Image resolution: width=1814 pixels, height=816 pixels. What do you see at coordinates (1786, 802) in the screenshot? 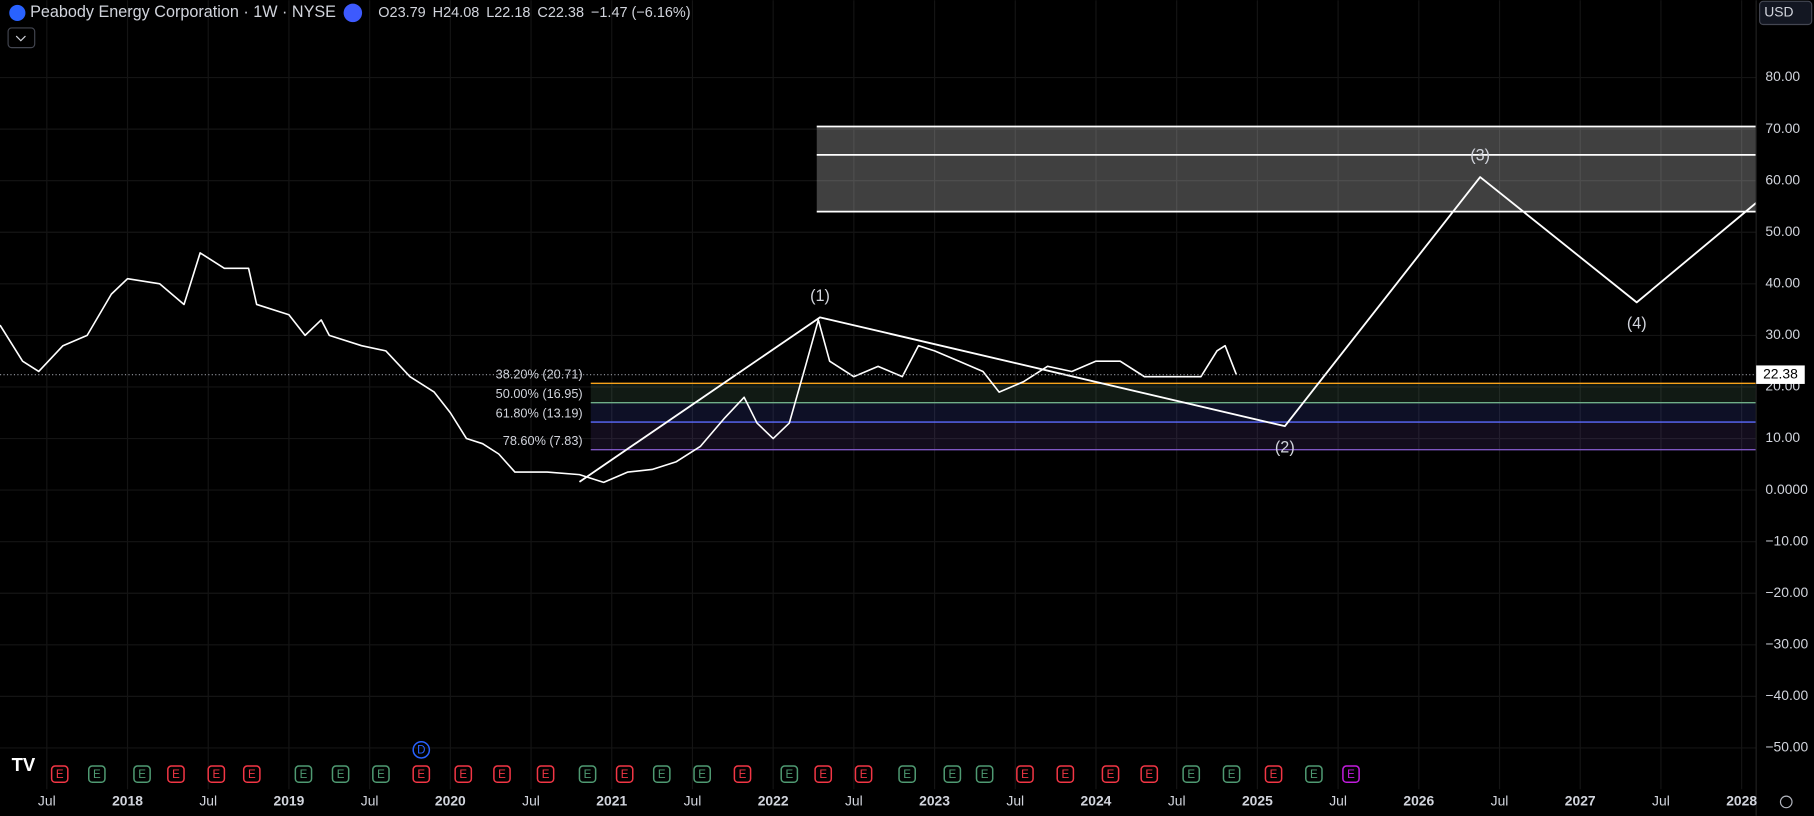
I see `settings-button` at bounding box center [1786, 802].